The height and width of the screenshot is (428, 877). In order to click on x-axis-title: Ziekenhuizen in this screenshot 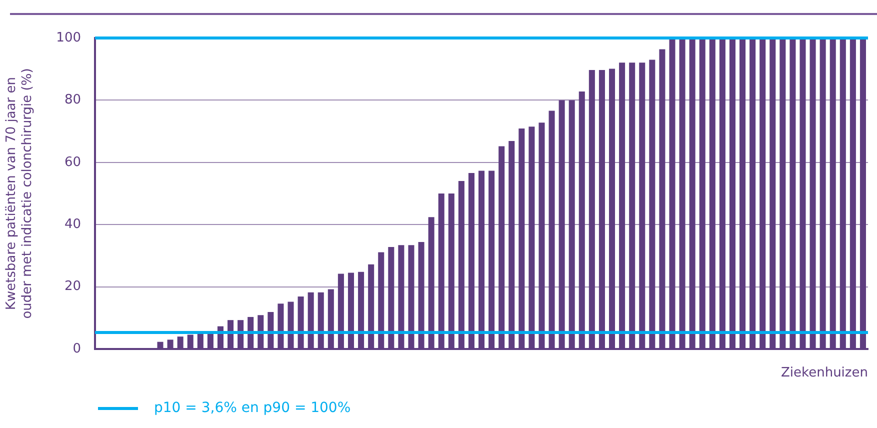, I will do `click(824, 373)`.